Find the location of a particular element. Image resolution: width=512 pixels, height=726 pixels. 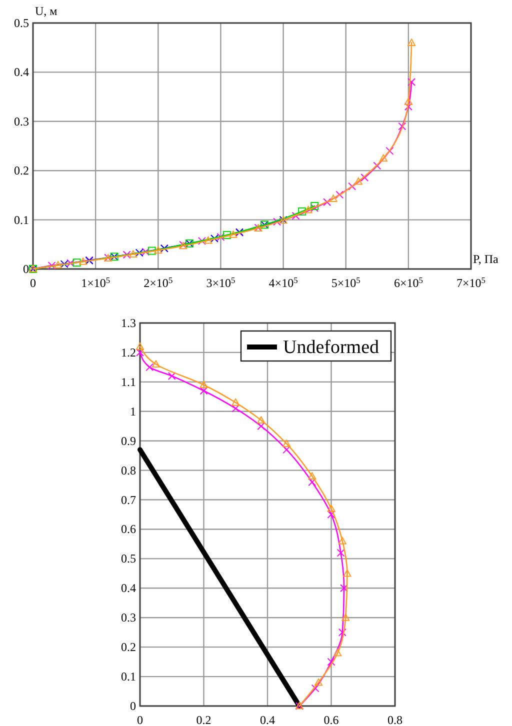

legend-label: Undeformed is located at coordinates (331, 347).